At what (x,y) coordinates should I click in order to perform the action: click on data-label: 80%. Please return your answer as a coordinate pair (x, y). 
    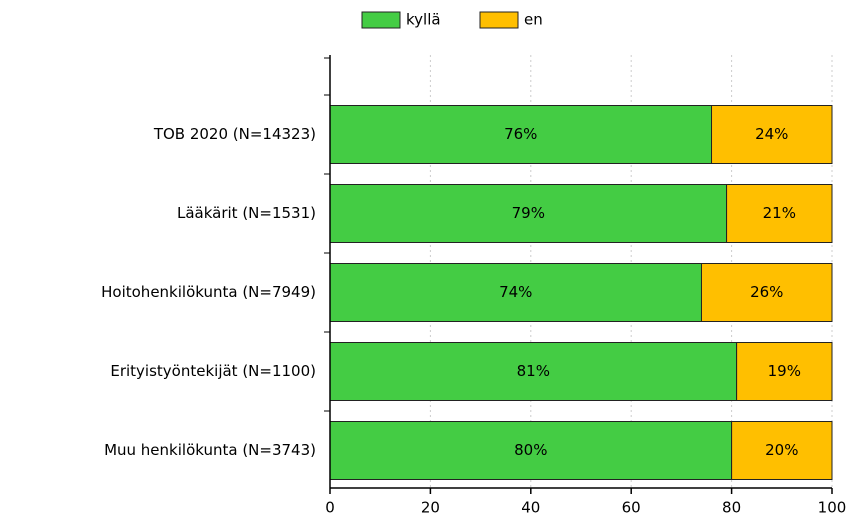
    Looking at the image, I should click on (530, 450).